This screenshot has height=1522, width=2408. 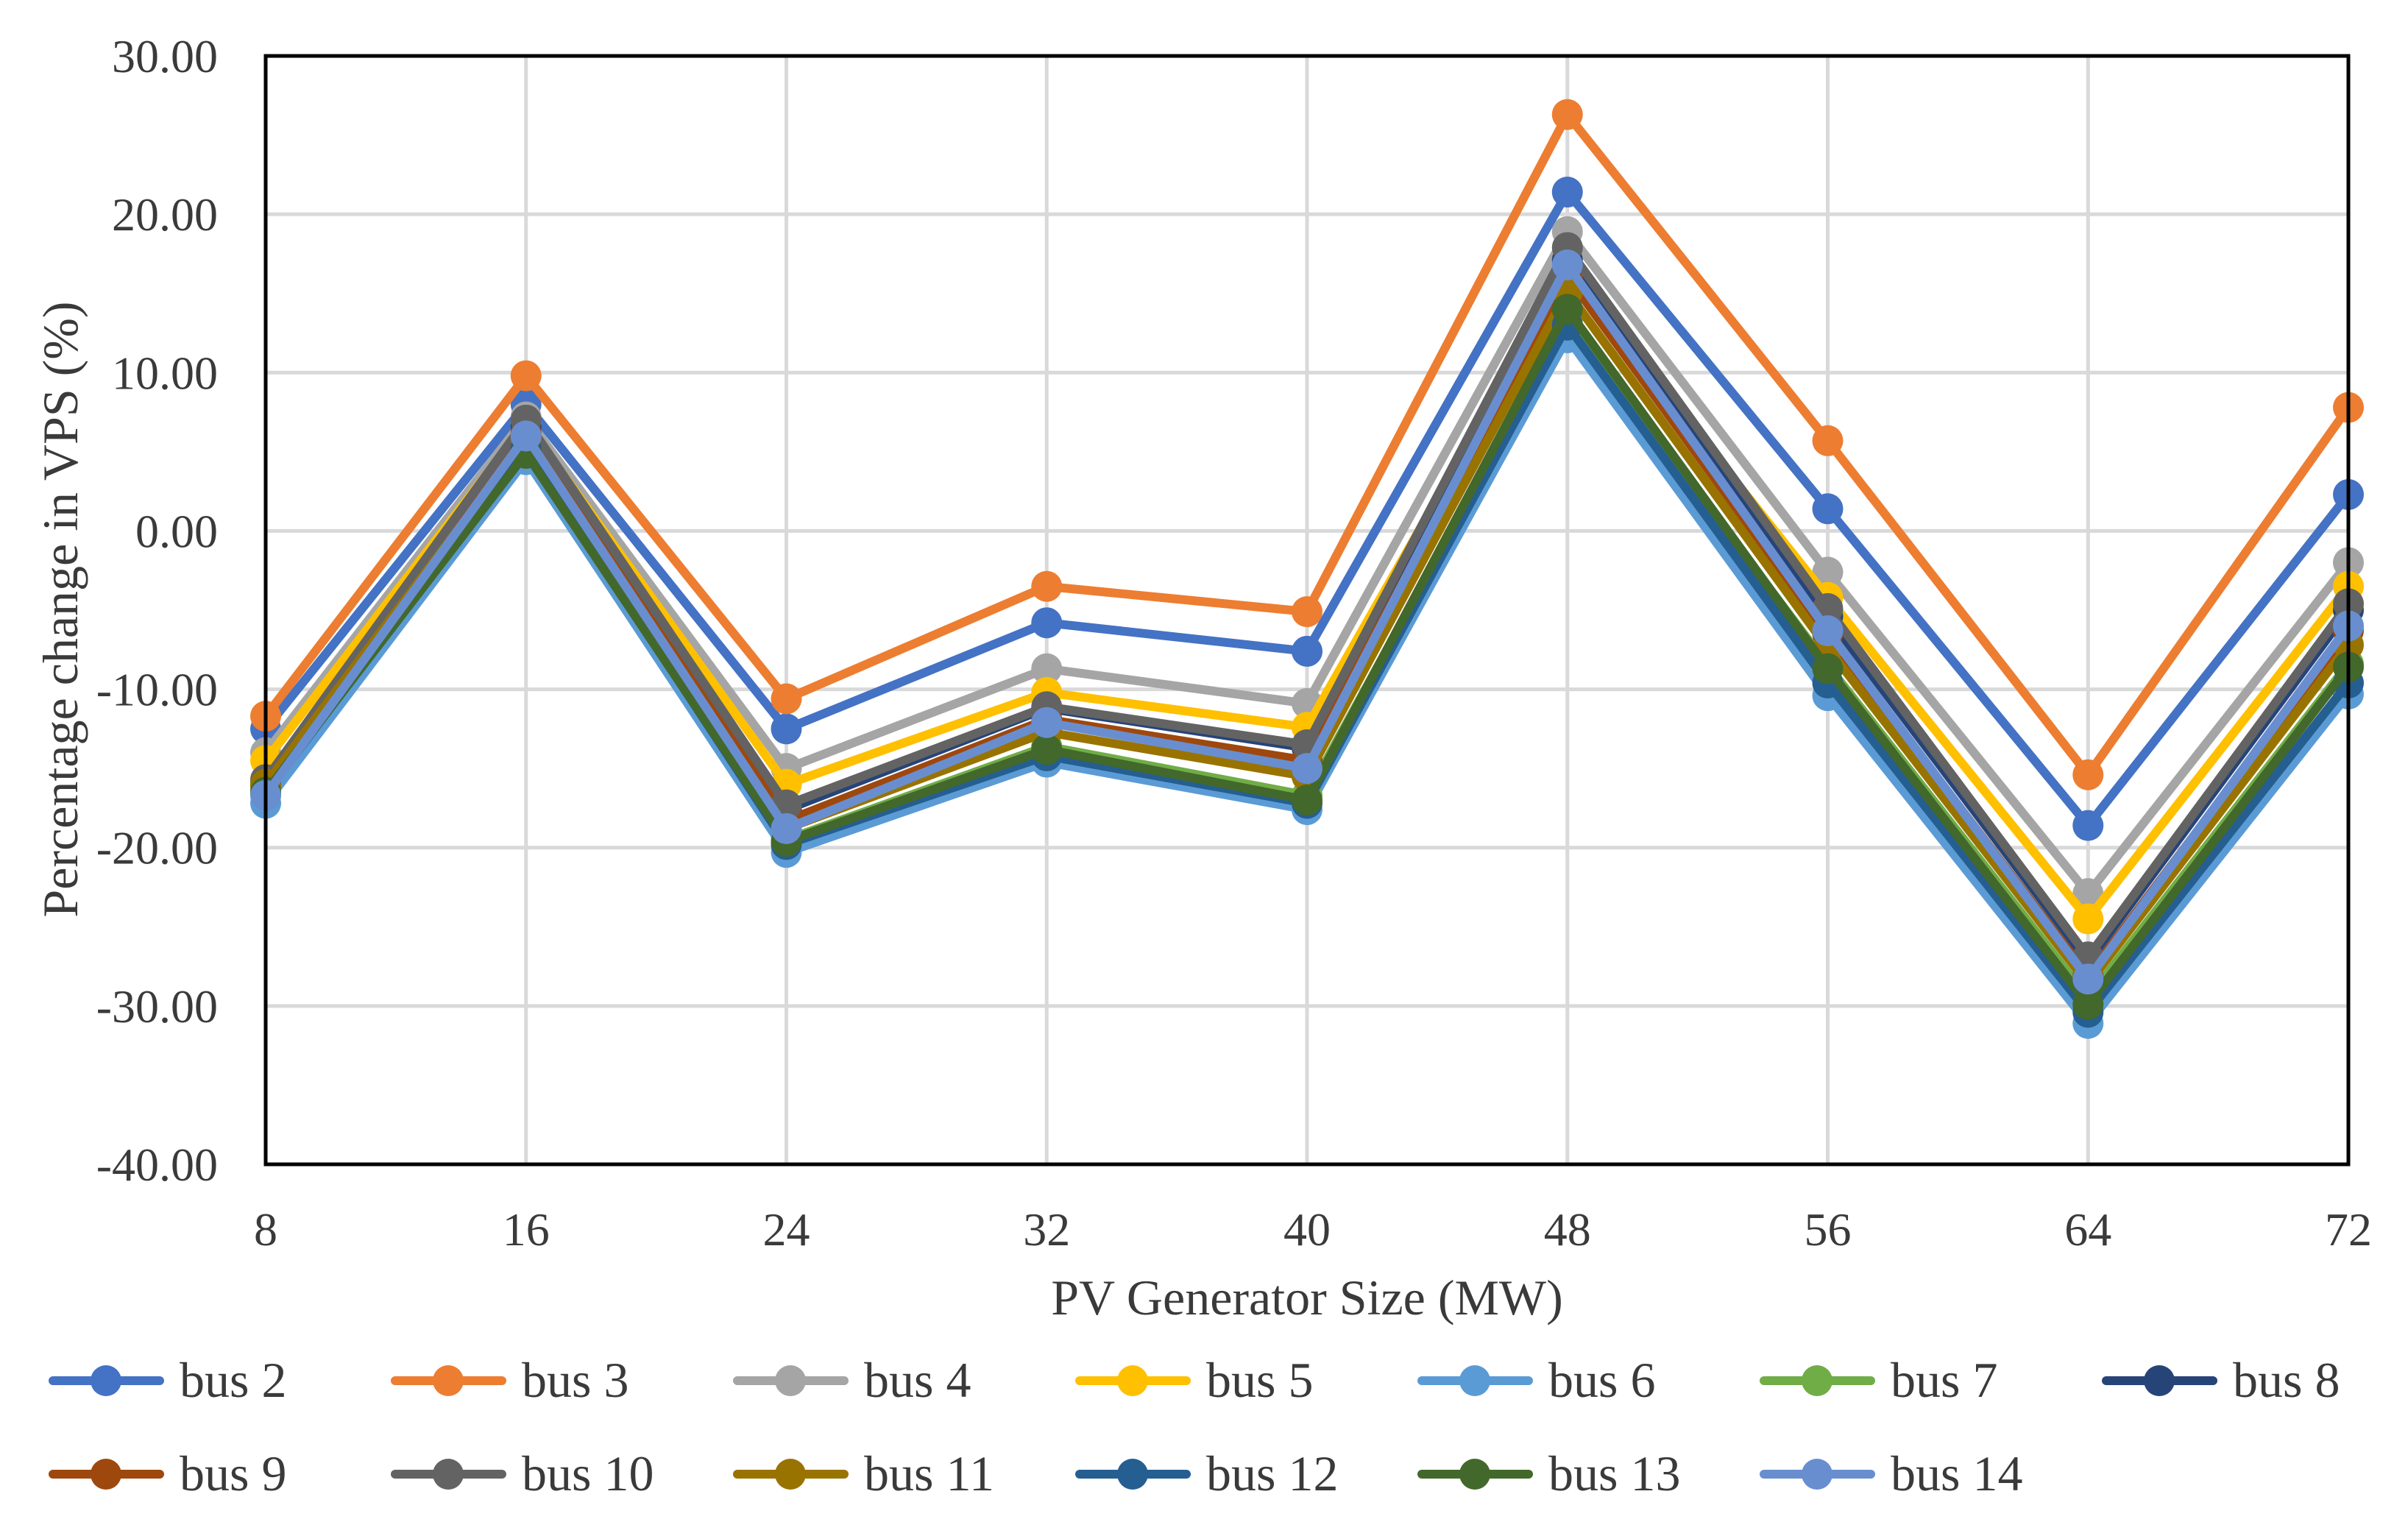 I want to click on legend-item: bus 5, so click(x=1194, y=1380).